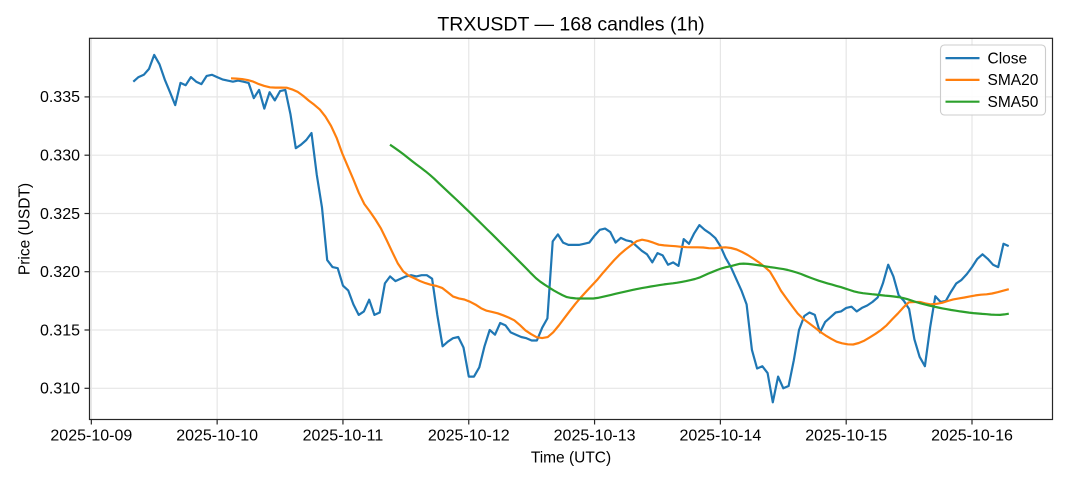 The image size is (1068, 481). I want to click on svg-text: 2025-10-12, so click(469, 436).